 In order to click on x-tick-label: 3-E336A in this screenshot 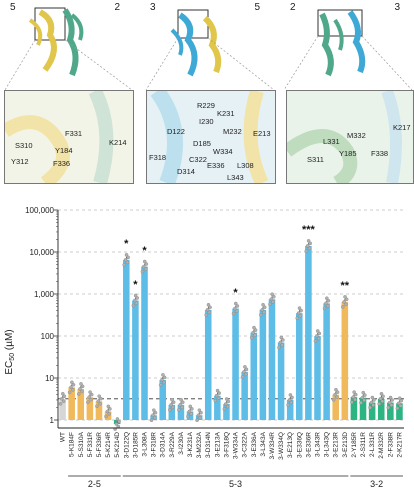, I will do `click(254, 444)`.